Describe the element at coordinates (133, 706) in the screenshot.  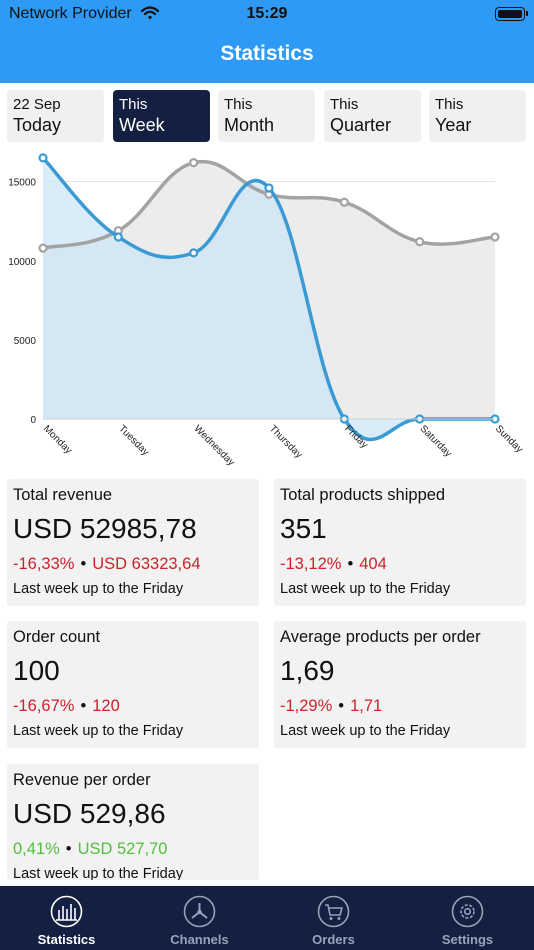
I see `card-comparison: -16,67% • 120` at that location.